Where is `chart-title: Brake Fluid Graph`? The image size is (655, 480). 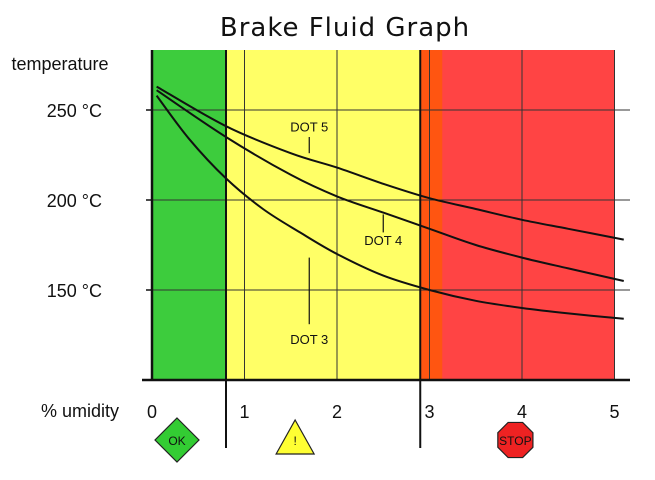 chart-title: Brake Fluid Graph is located at coordinates (345, 28).